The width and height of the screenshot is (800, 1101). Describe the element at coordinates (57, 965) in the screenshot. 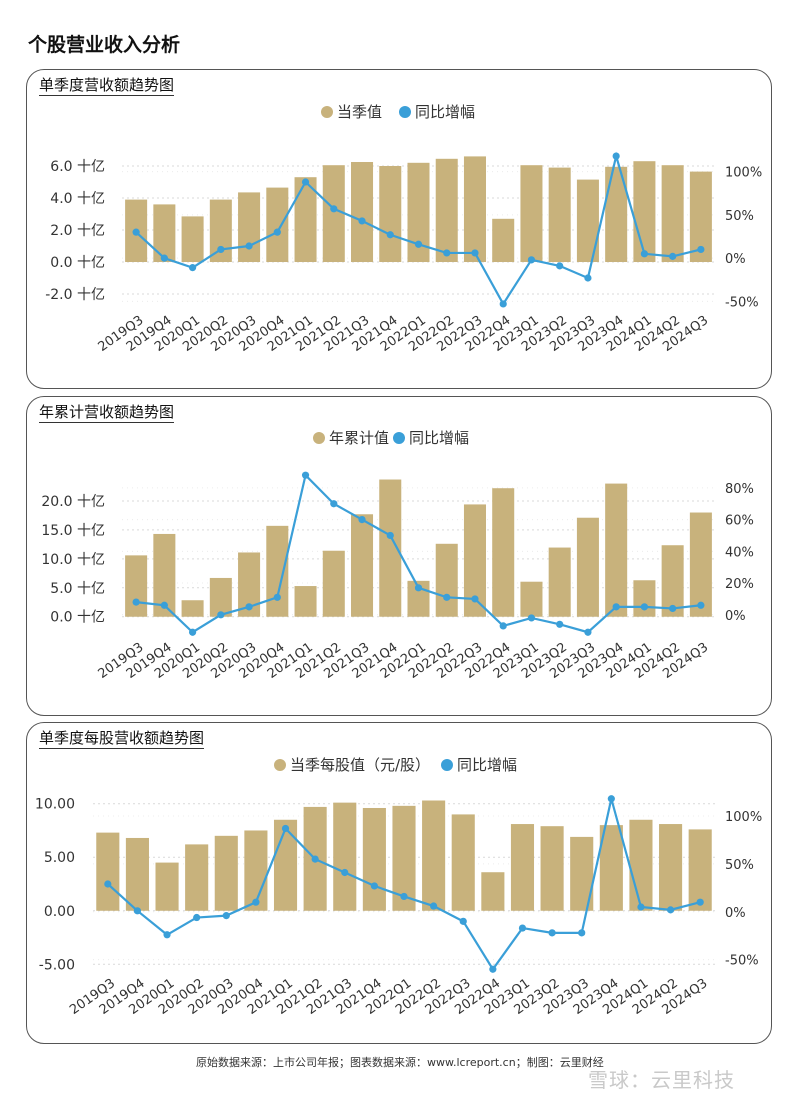

I see `y-left-tick-label: -5.00` at that location.